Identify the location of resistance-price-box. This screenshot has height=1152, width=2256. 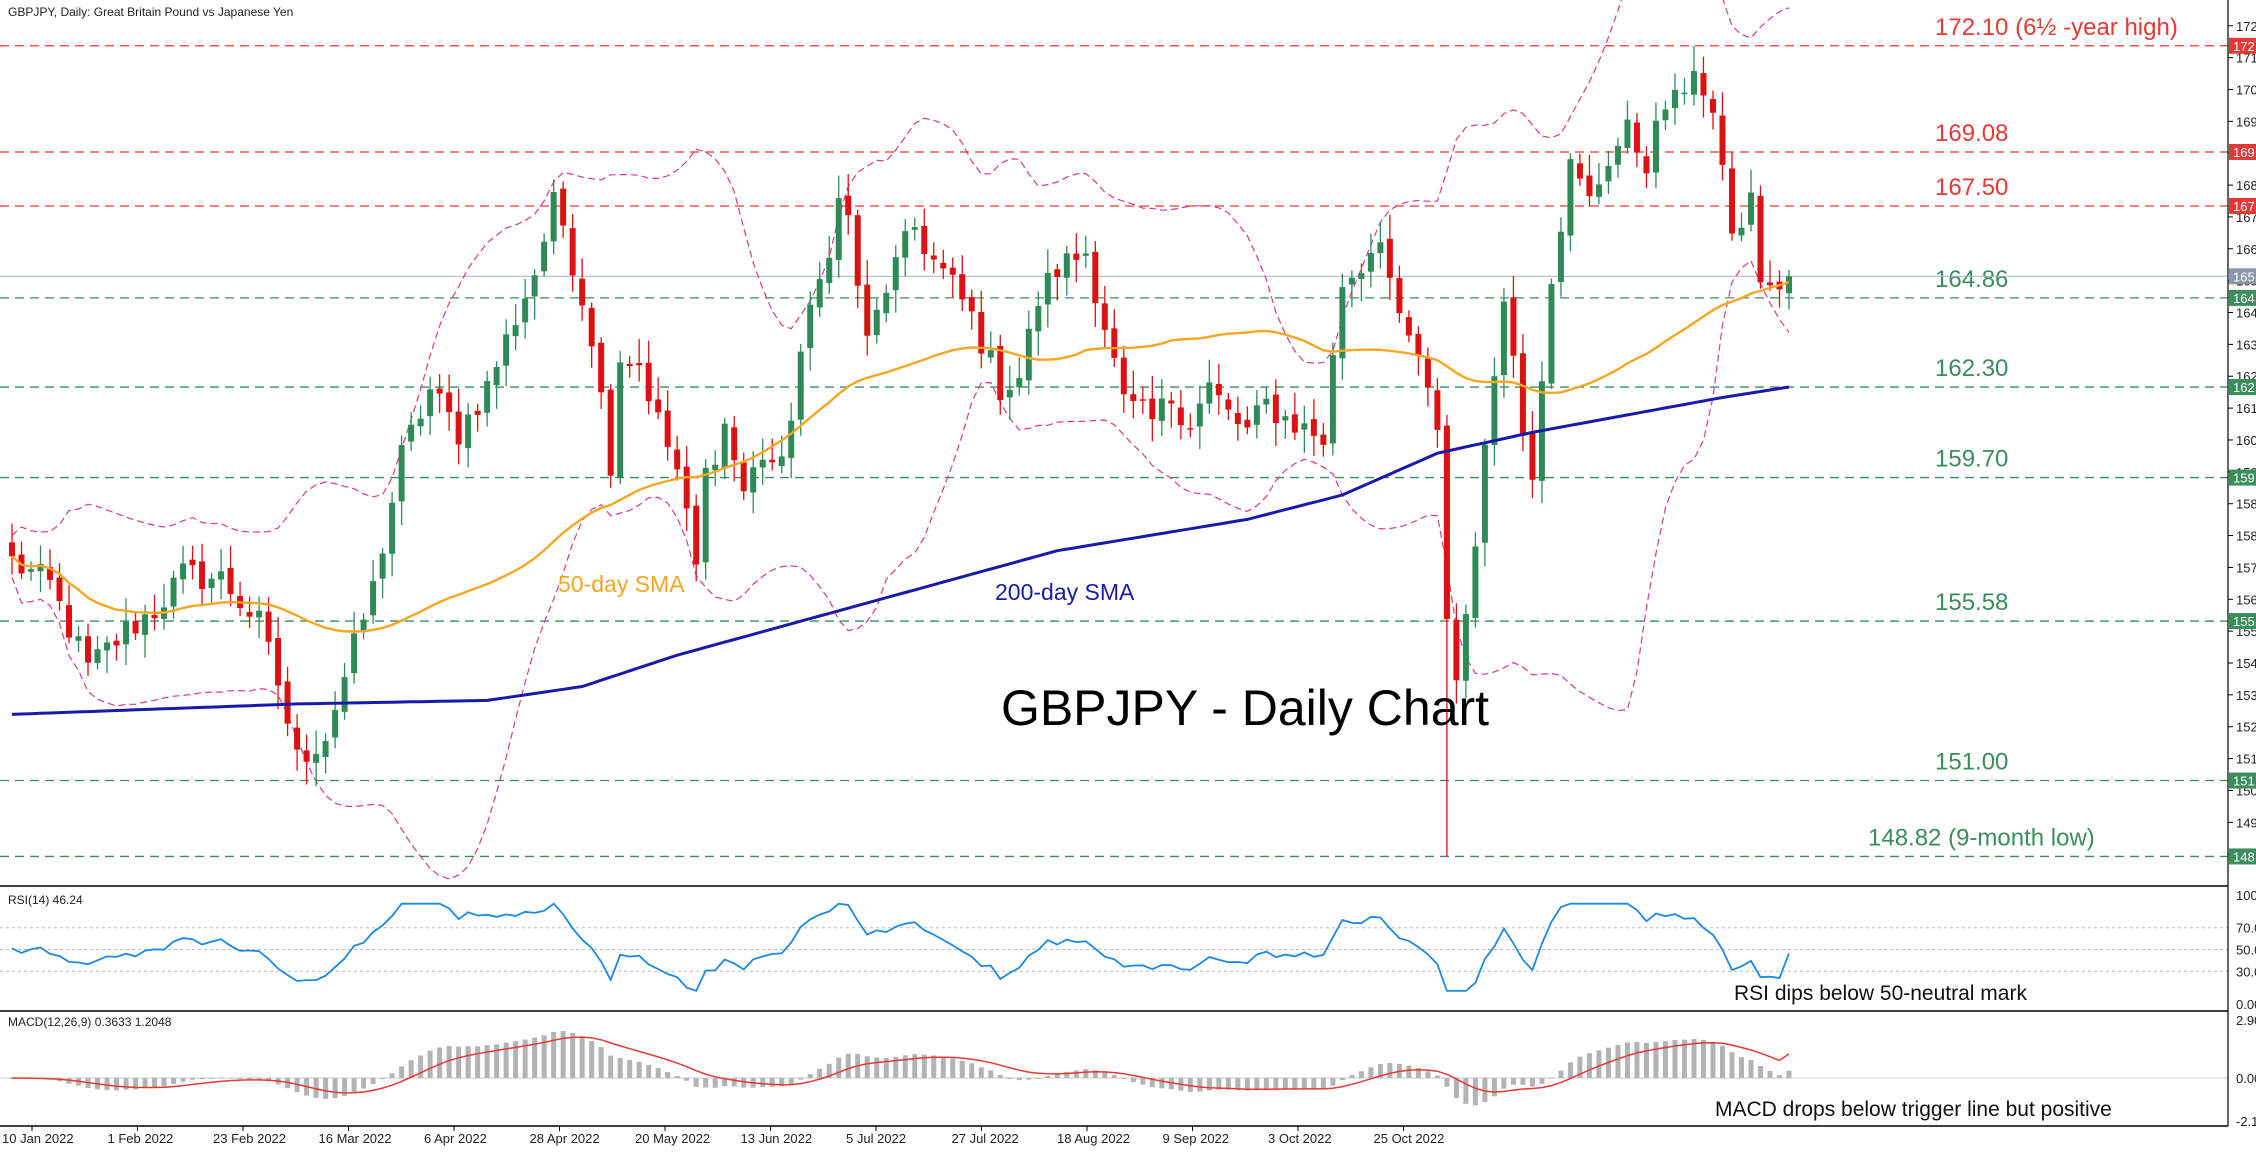
(2242, 205).